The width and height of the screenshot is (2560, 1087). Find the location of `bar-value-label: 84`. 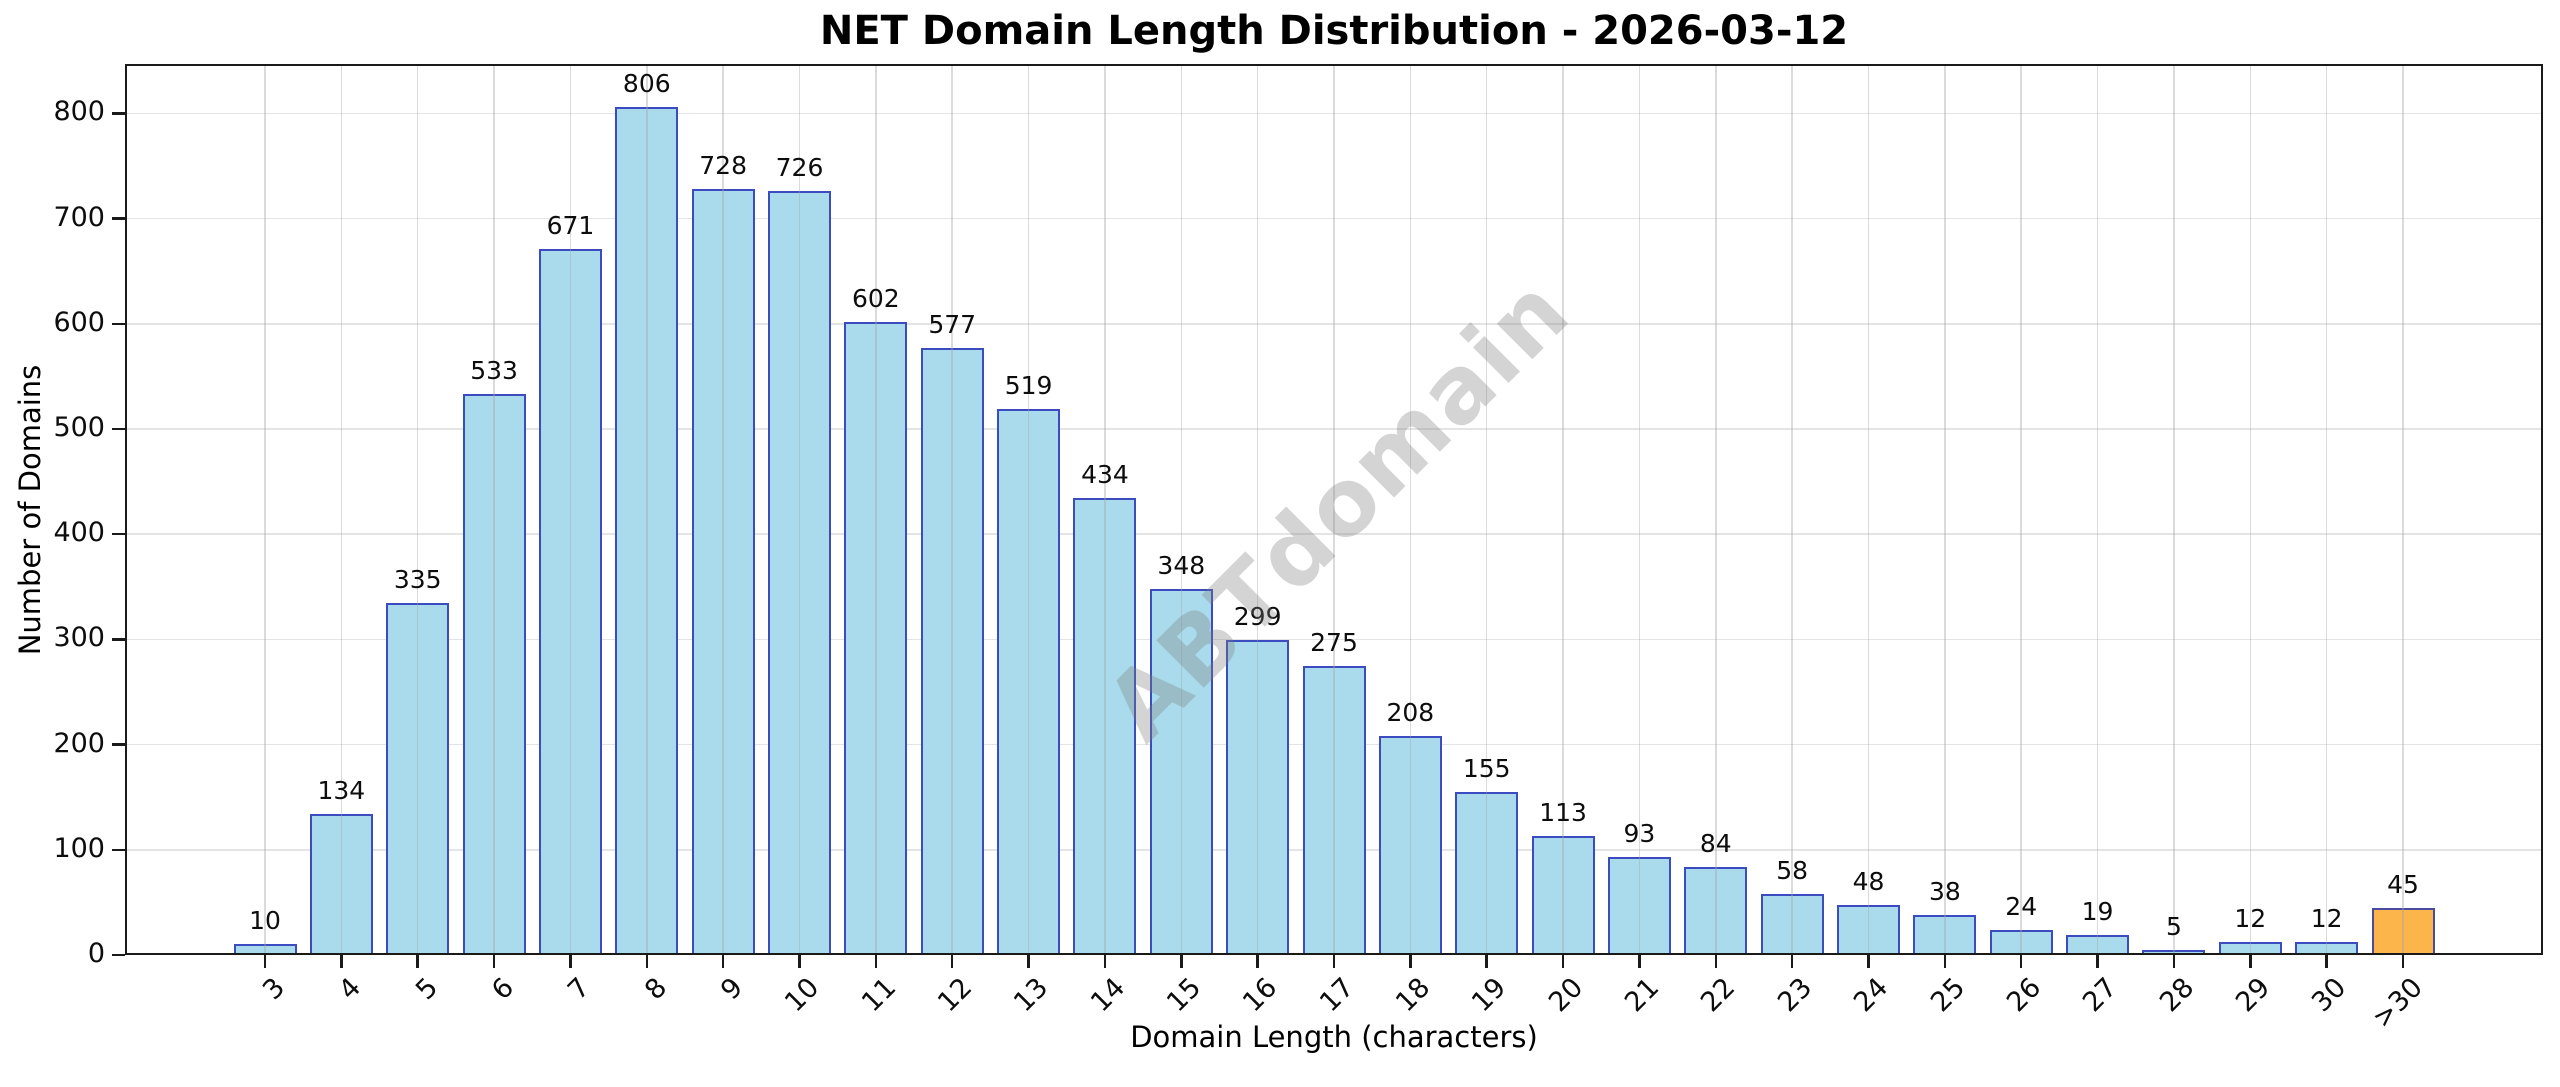

bar-value-label: 84 is located at coordinates (1715, 843).